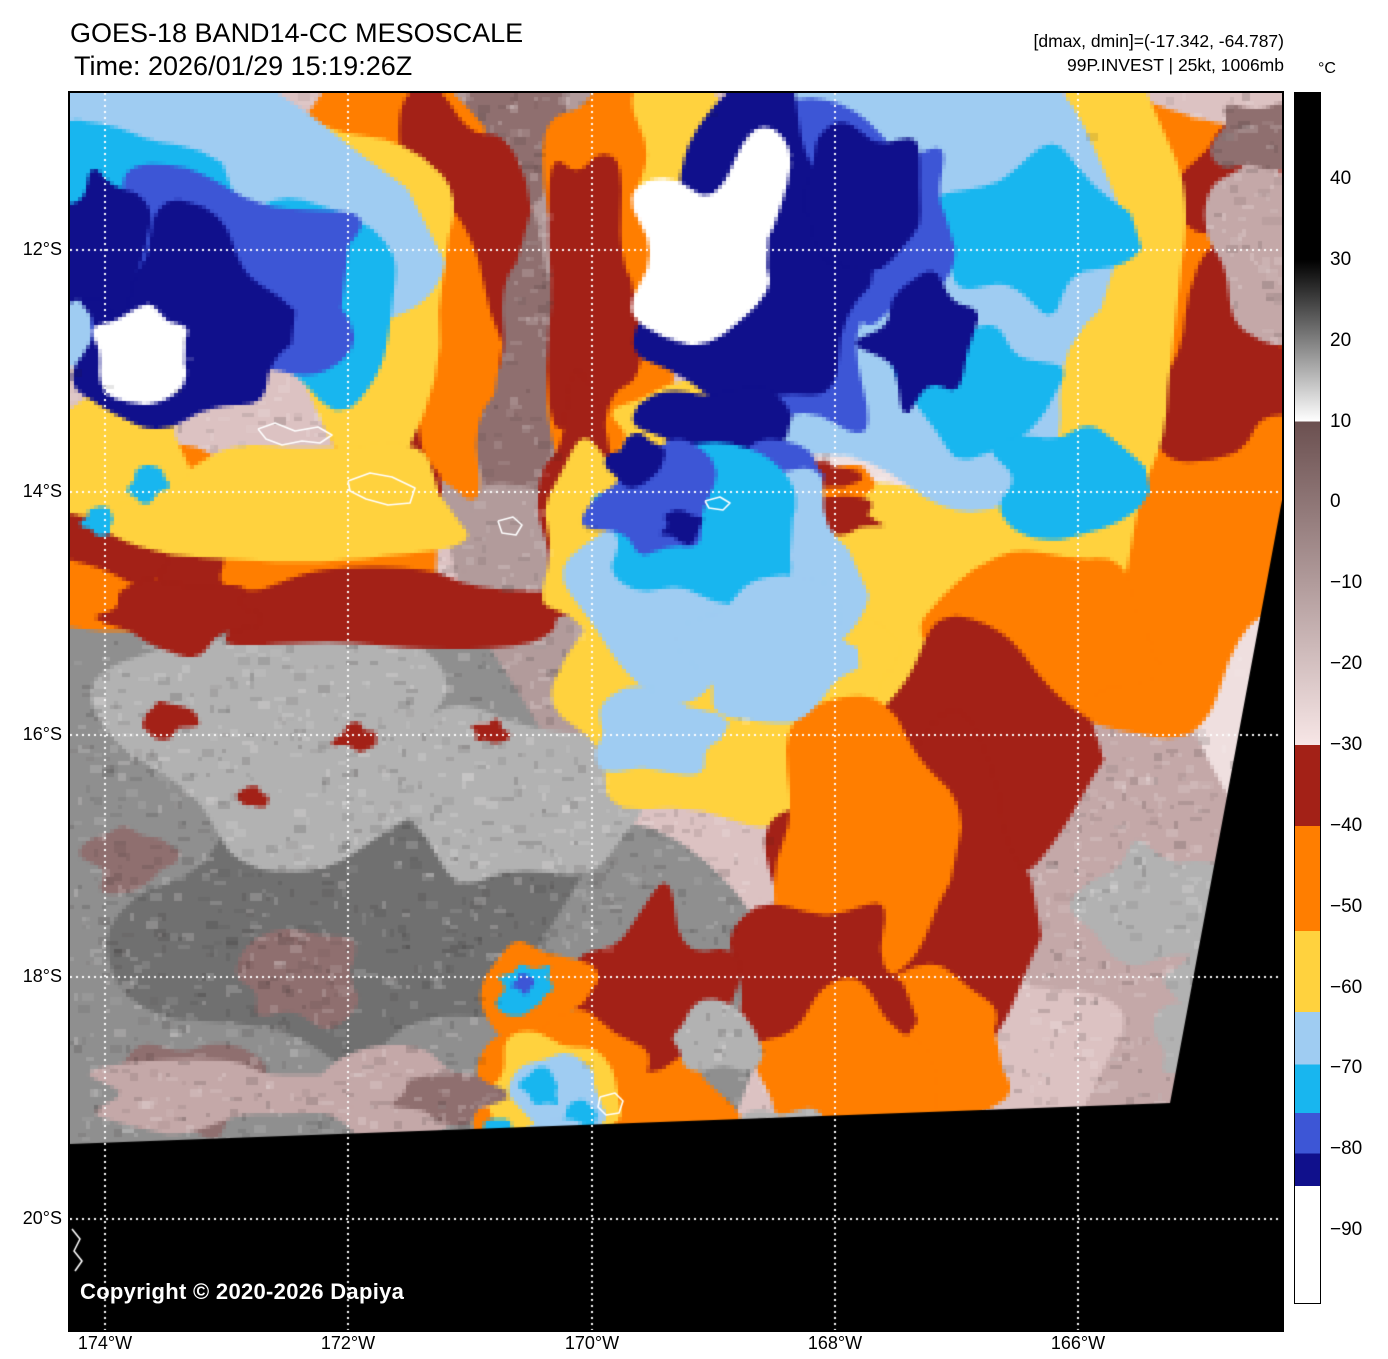 The height and width of the screenshot is (1359, 1388). What do you see at coordinates (243, 66) in the screenshot?
I see `timestamp-line: Time: 2026/01/29 15:19:26Z` at bounding box center [243, 66].